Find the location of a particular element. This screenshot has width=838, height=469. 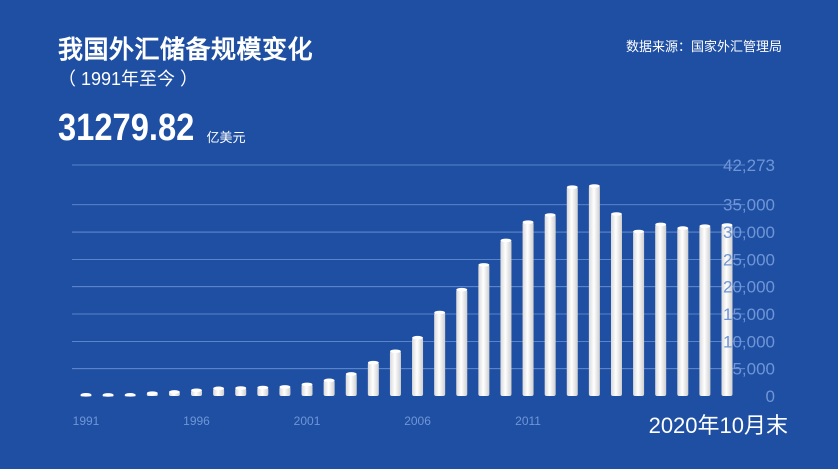

bar-2012 is located at coordinates (550, 305).